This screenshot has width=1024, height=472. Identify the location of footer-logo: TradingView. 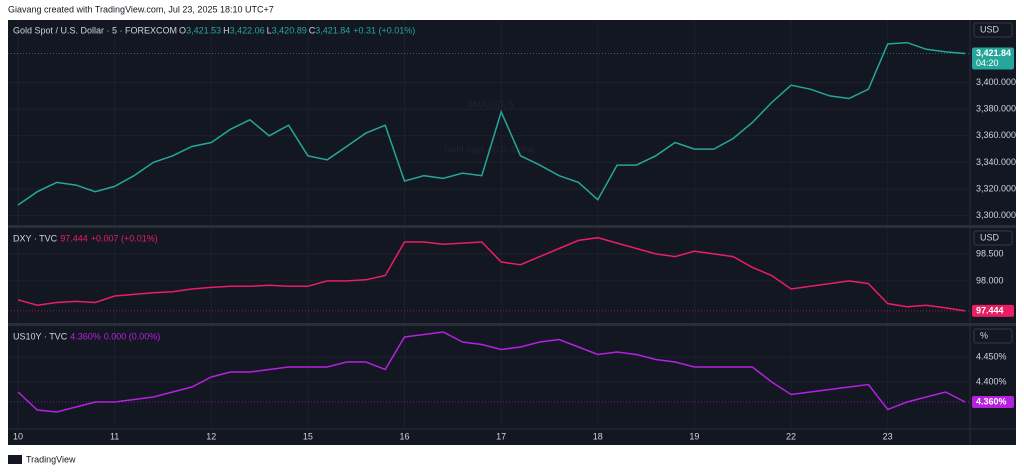
(42, 459).